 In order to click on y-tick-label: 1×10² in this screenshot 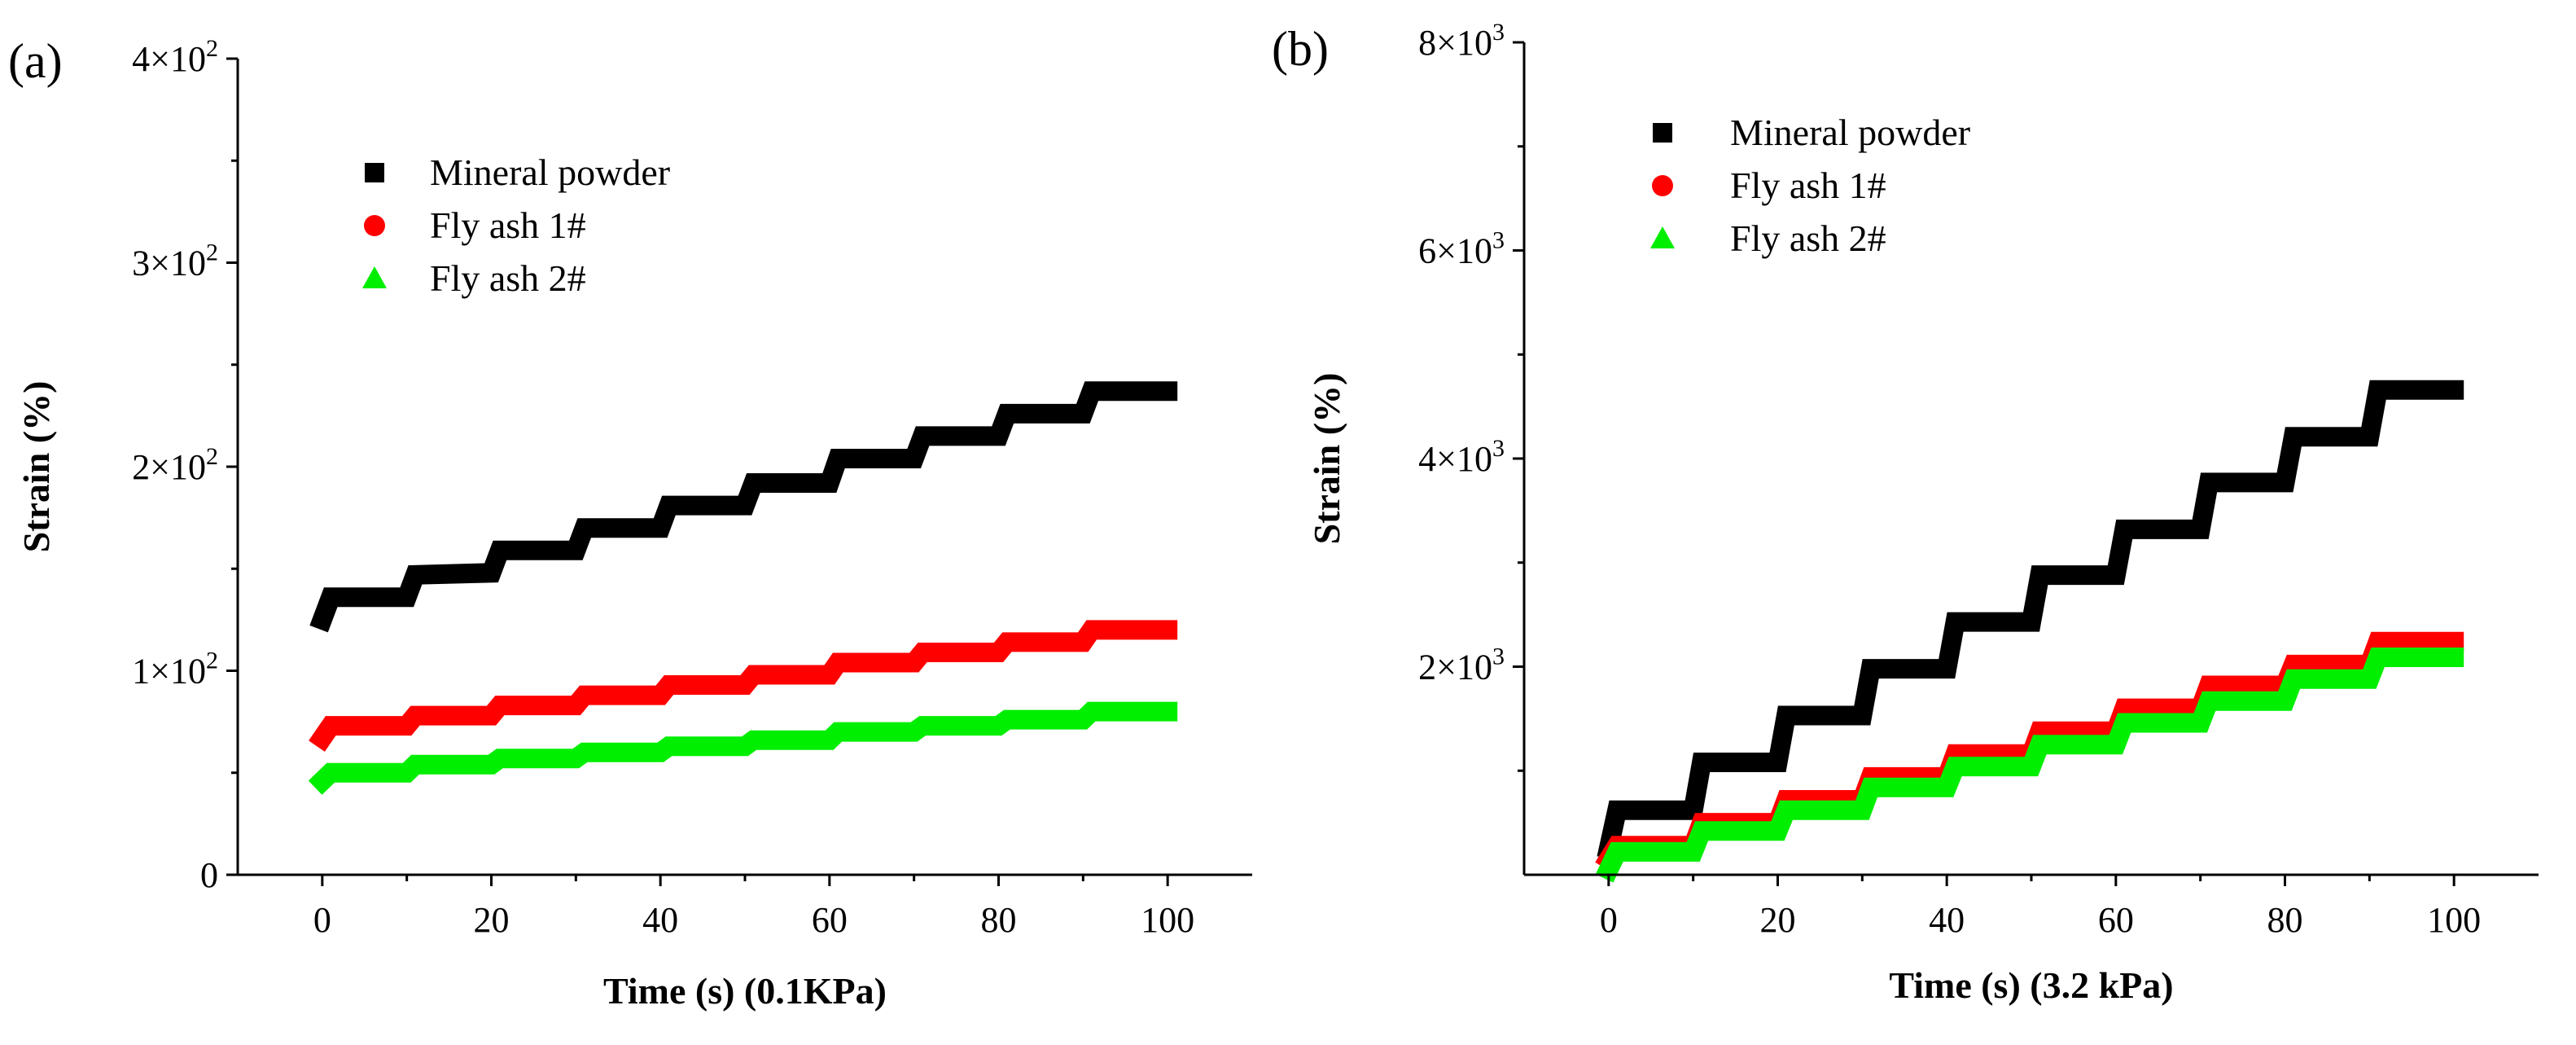, I will do `click(175, 670)`.